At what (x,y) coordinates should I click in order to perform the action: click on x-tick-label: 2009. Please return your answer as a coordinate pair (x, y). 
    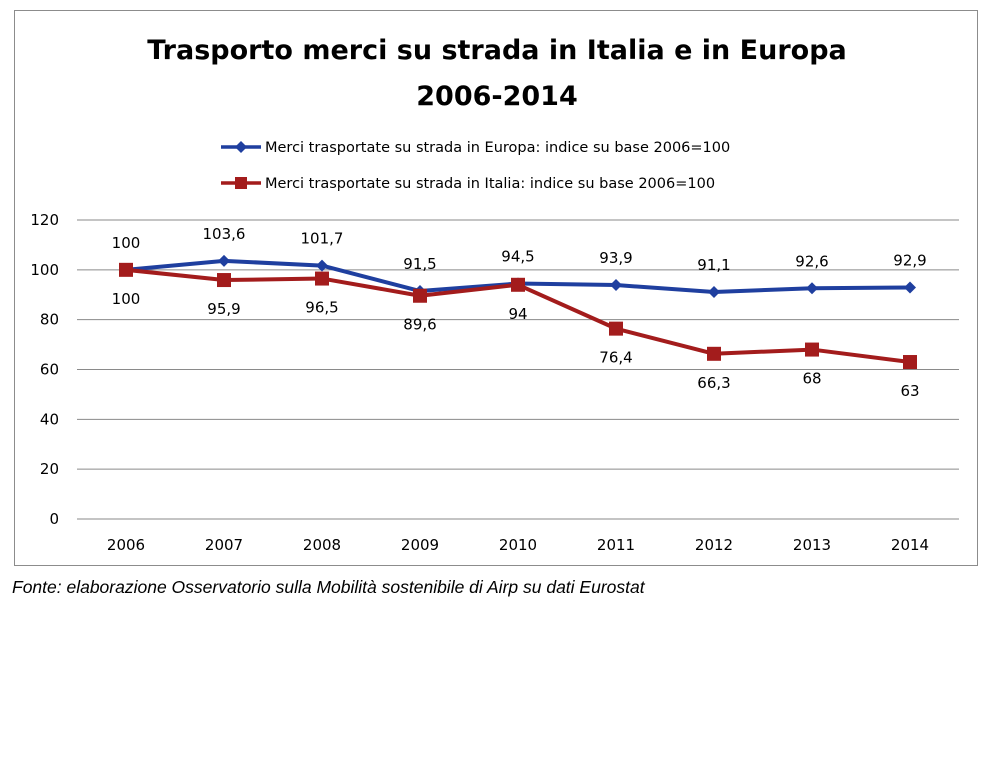
    Looking at the image, I should click on (420, 545).